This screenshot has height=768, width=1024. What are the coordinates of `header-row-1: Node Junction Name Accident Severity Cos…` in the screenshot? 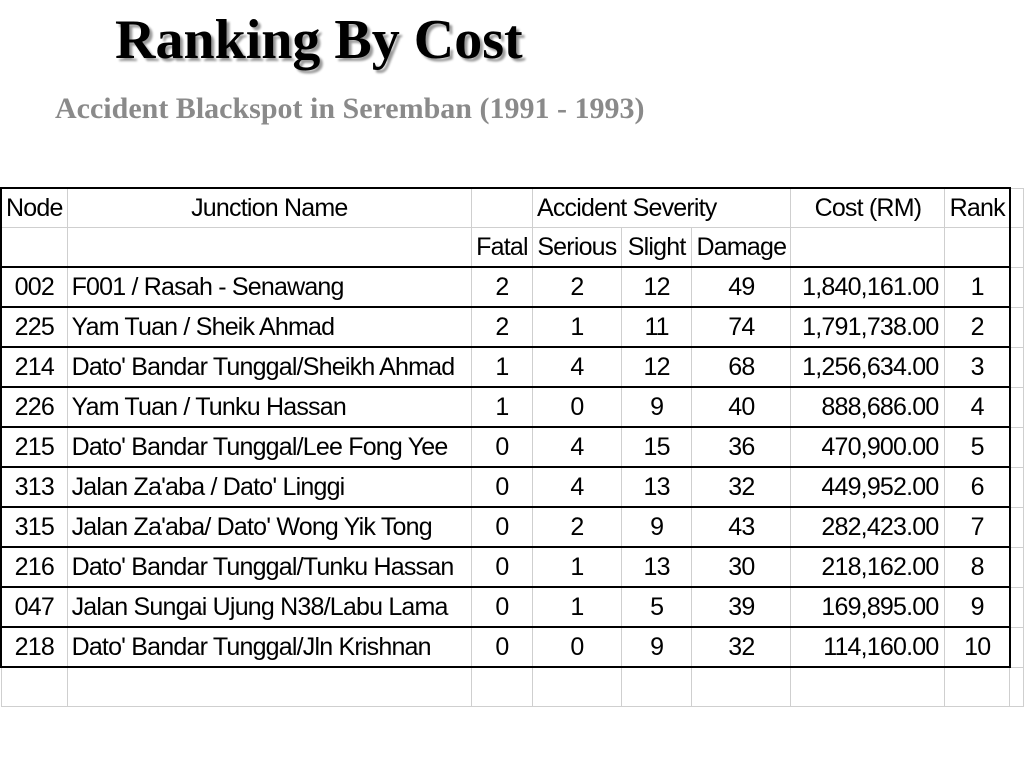 It's located at (512, 207).